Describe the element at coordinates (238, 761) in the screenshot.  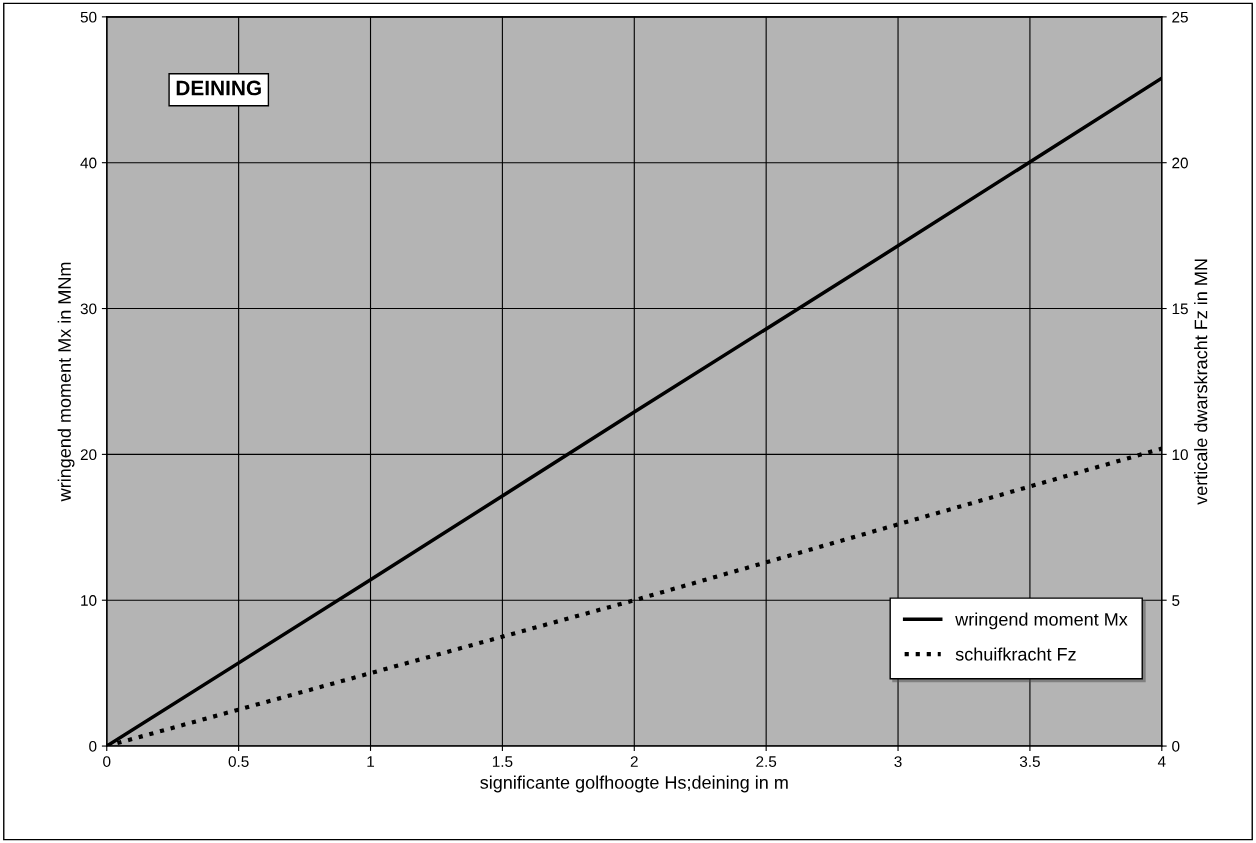
I see `x-tick-label: 0.5` at that location.